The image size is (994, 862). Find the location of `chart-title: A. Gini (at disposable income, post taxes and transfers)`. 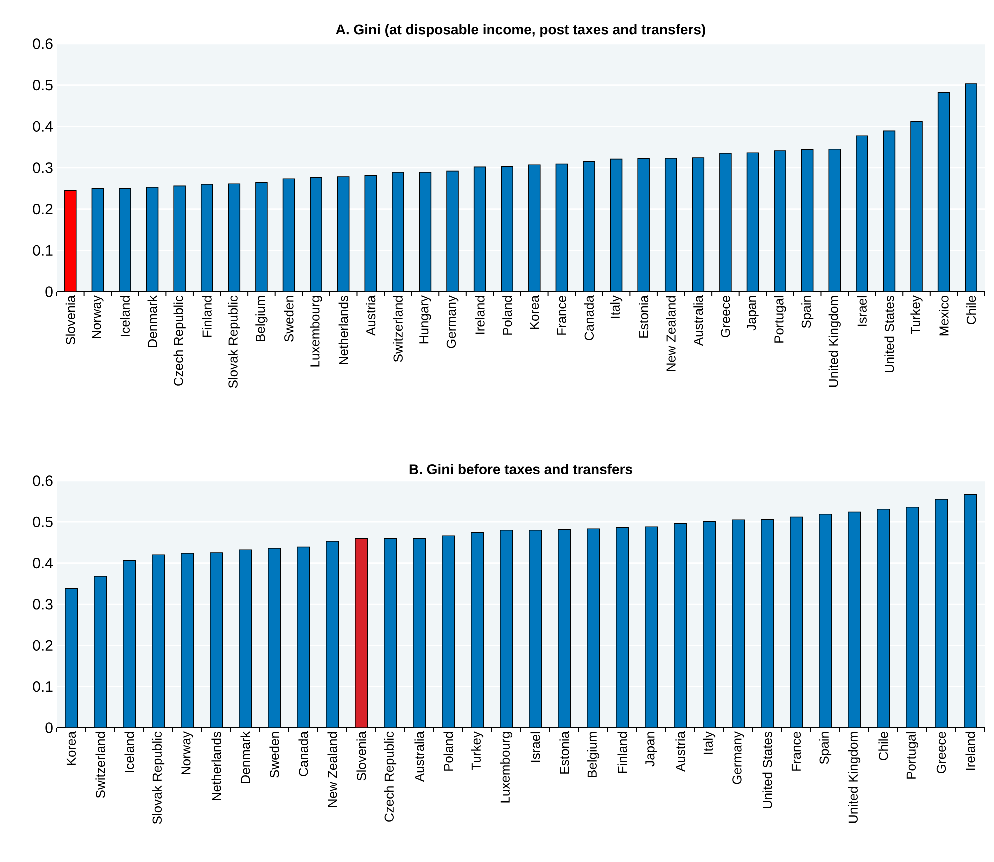

chart-title: A. Gini (at disposable income, post taxes and transfers) is located at coordinates (521, 31).